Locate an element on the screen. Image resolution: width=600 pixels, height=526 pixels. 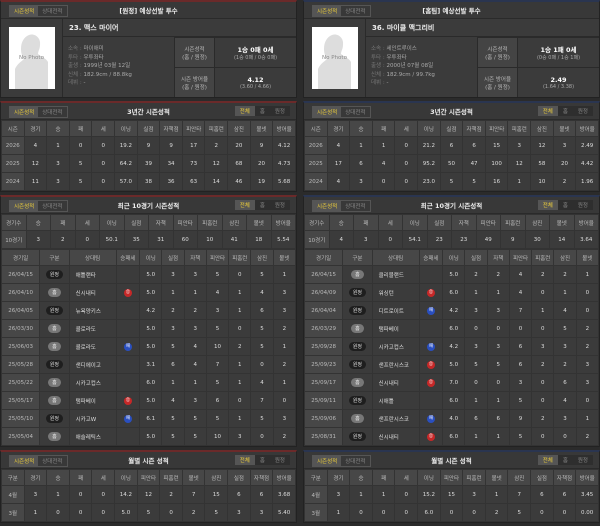
column-header: 구분 is located at coordinates (13, 477).